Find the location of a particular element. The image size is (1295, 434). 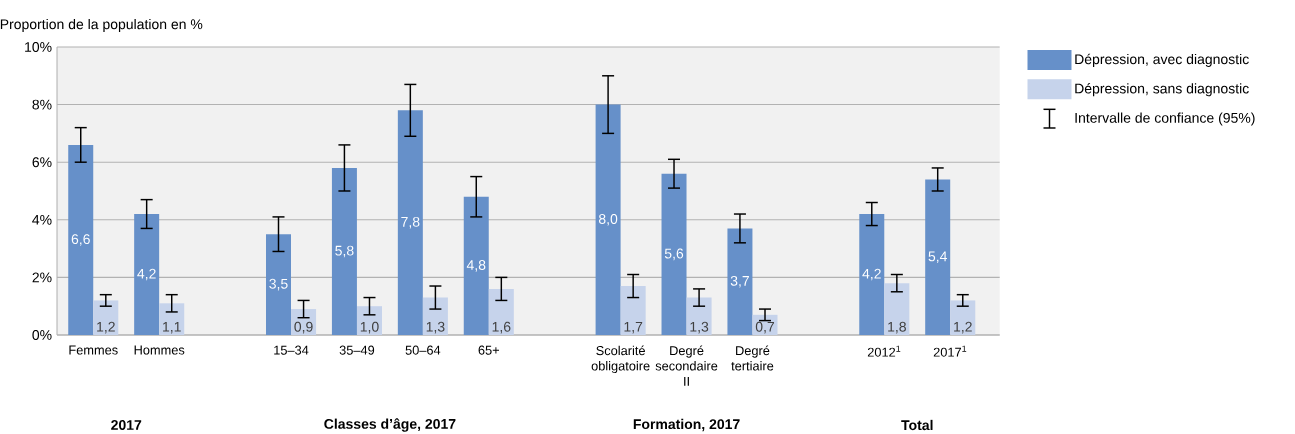

data-label: 0,9 is located at coordinates (303, 327).